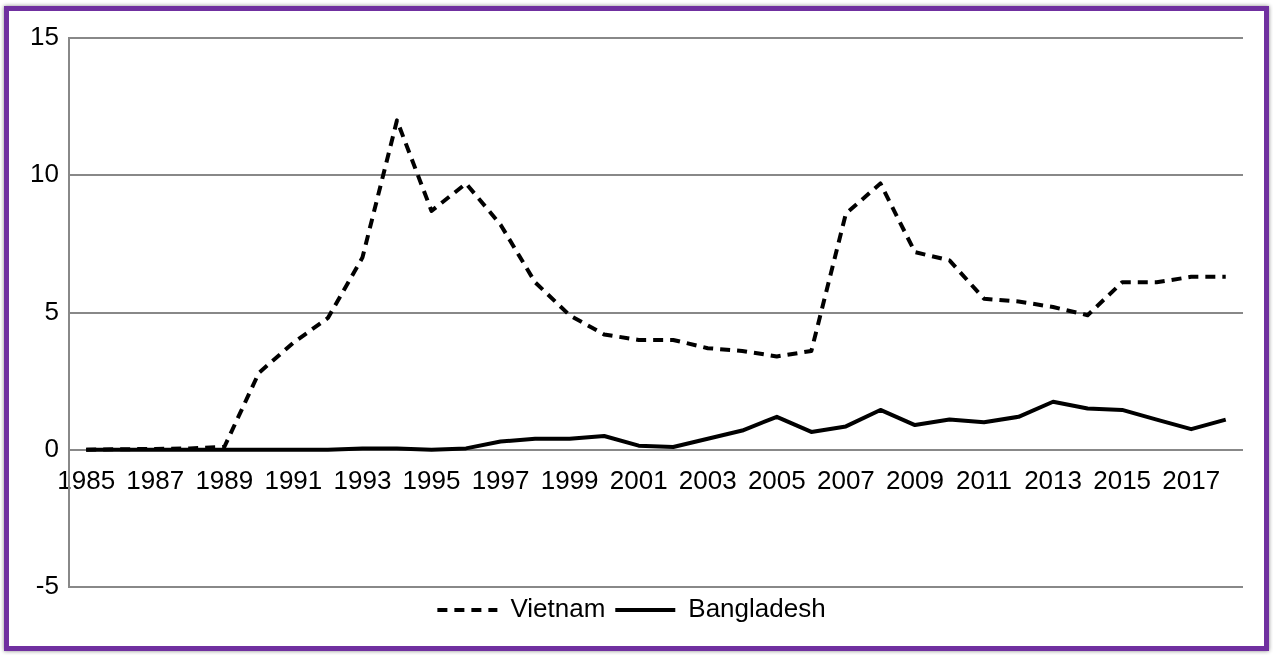 This screenshot has width=1273, height=655. What do you see at coordinates (44, 173) in the screenshot?
I see `y-tick-label: 10` at bounding box center [44, 173].